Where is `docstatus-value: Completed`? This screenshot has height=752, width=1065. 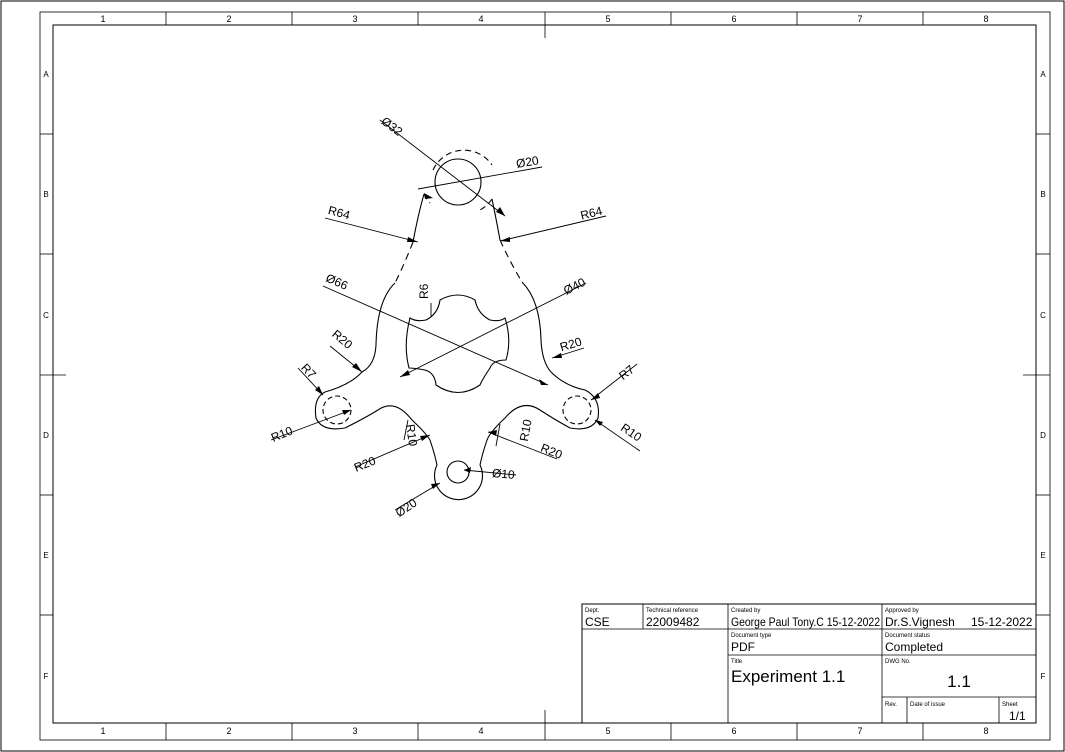
docstatus-value: Completed is located at coordinates (914, 647).